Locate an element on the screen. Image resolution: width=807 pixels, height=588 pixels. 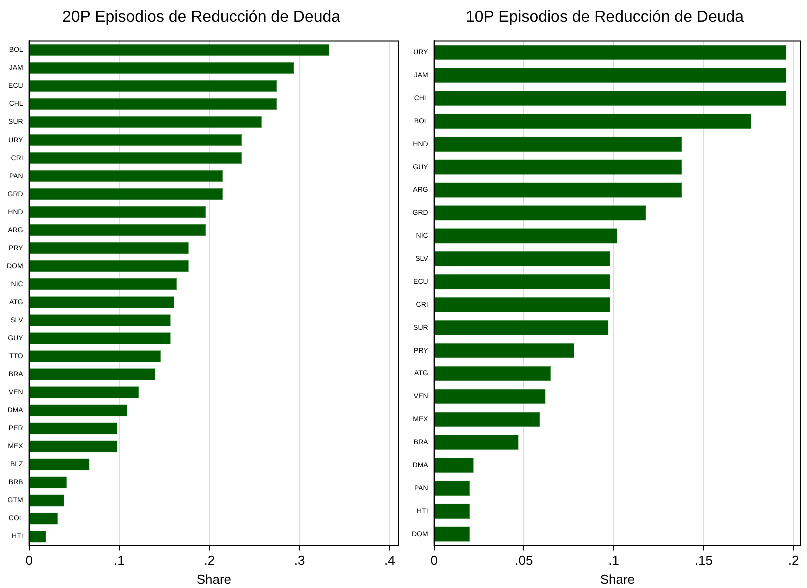
chart-title: 10P Episodios de Reducción de Deuda is located at coordinates (605, 17).